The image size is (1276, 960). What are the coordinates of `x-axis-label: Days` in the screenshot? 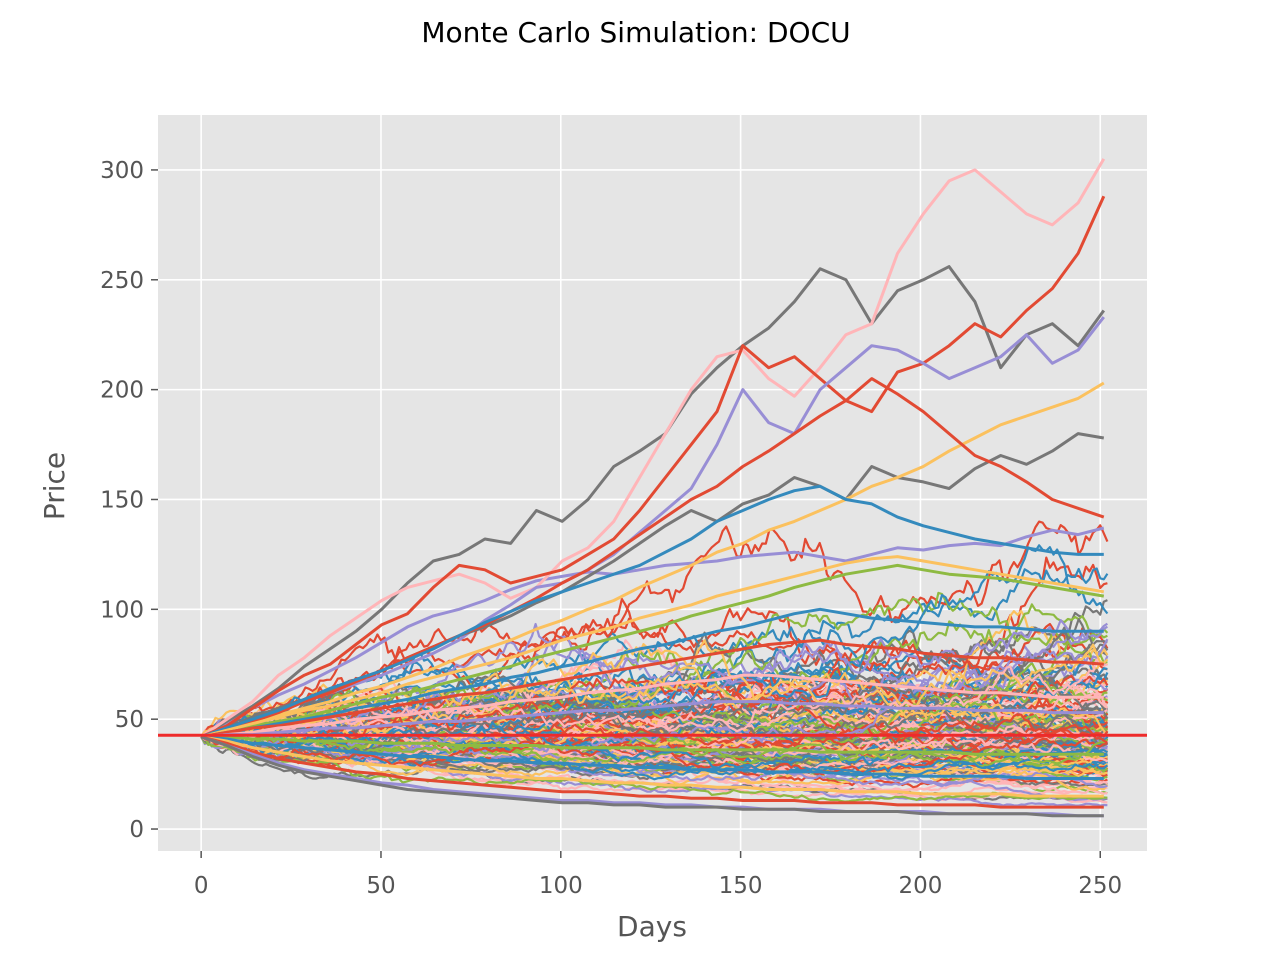 It's located at (652, 926).